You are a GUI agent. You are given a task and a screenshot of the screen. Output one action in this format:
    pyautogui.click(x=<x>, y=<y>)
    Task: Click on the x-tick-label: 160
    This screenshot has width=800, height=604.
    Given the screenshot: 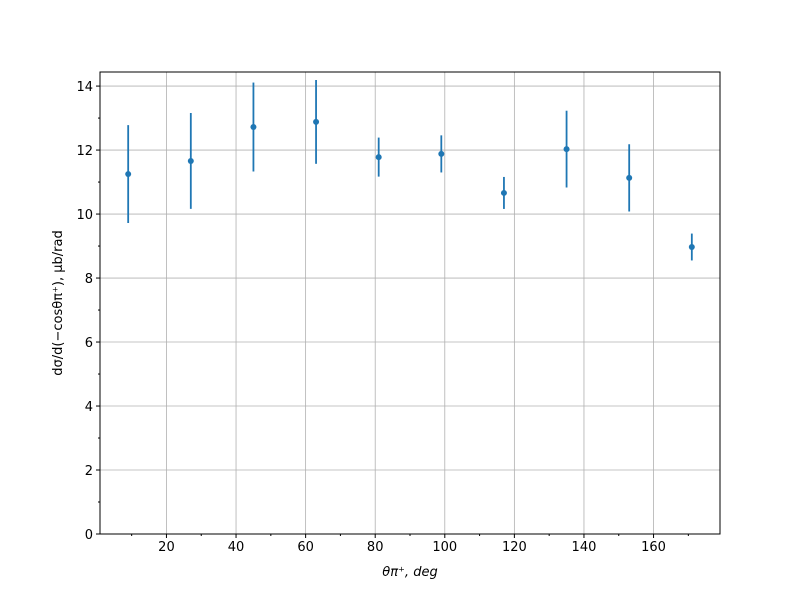 What is the action you would take?
    pyautogui.click(x=653, y=547)
    